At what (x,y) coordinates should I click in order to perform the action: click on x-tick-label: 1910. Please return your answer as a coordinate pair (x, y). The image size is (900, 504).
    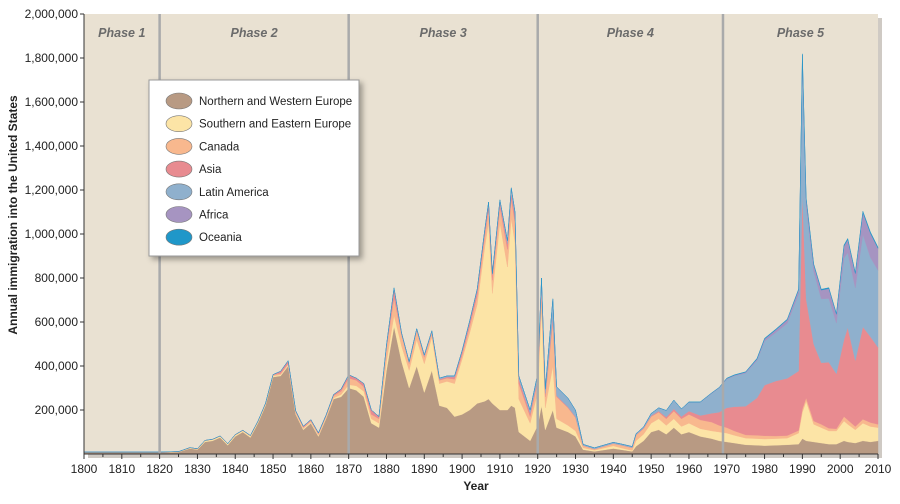
    Looking at the image, I should click on (500, 469).